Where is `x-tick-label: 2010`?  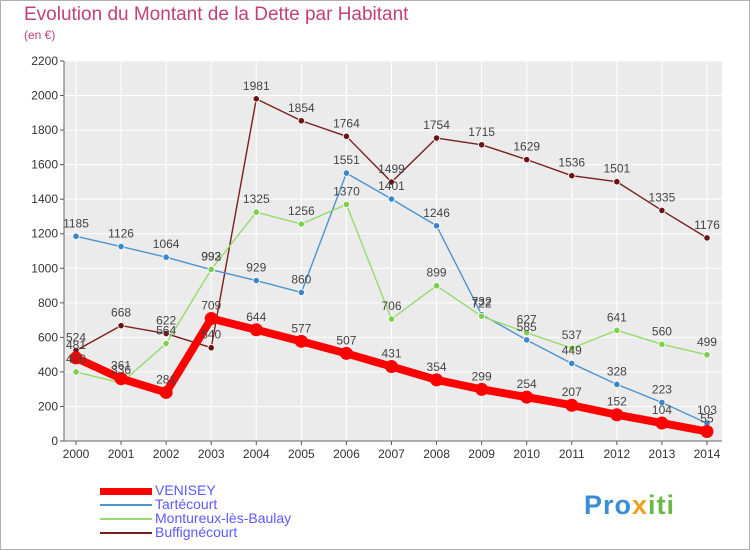 x-tick-label: 2010 is located at coordinates (526, 454).